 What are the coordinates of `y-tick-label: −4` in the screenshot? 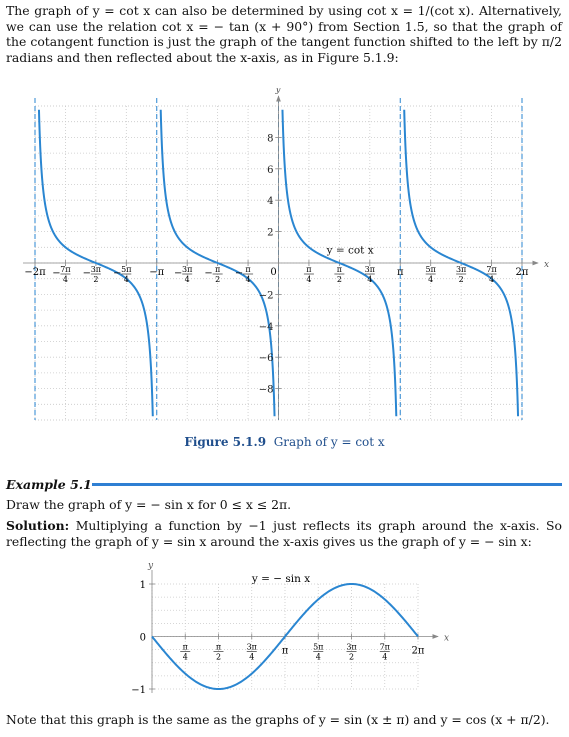 It's located at (266, 327).